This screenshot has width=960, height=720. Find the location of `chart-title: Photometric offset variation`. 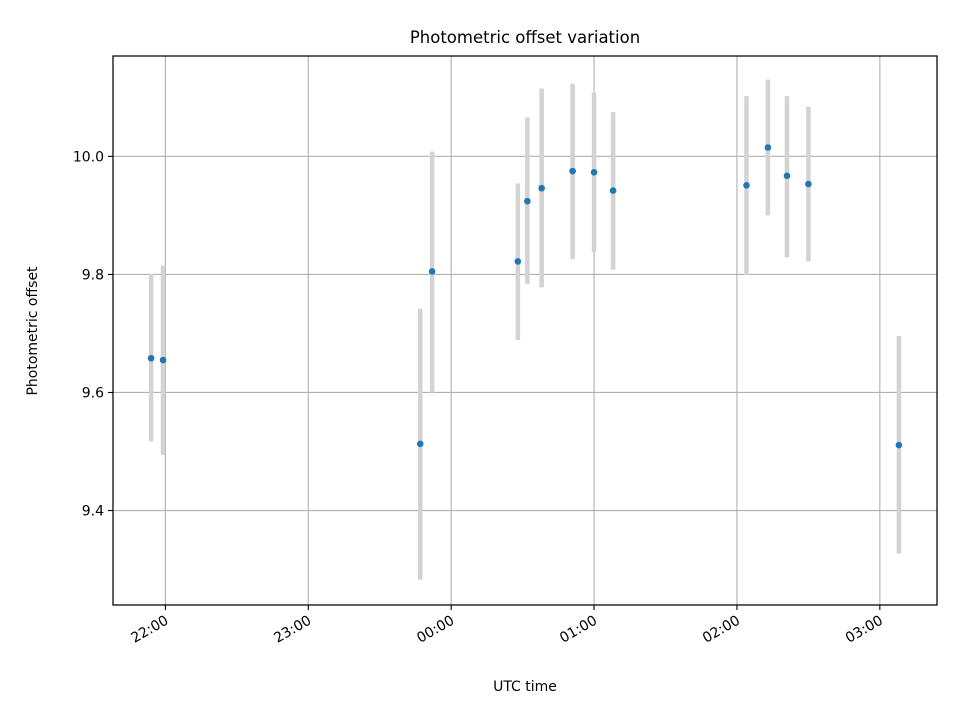

chart-title: Photometric offset variation is located at coordinates (525, 37).